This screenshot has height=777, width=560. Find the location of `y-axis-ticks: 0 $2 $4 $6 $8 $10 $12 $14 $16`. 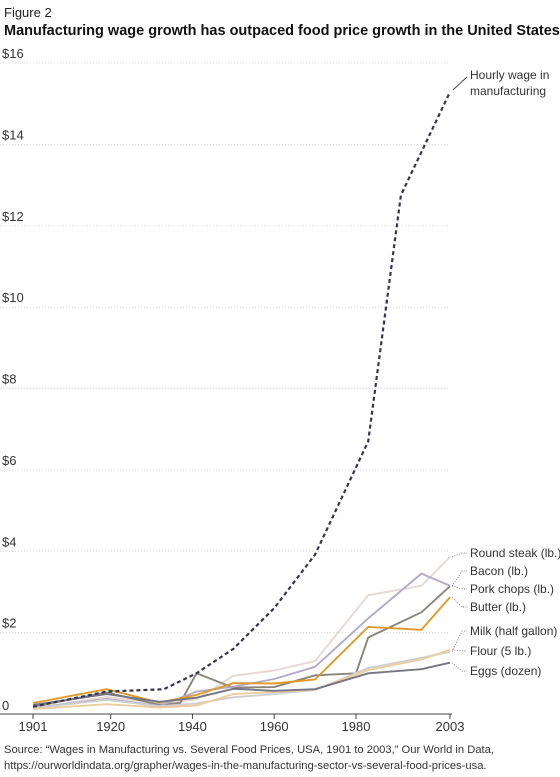

y-axis-ticks: 0 $2 $4 $6 $8 $10 $12 $14 $16 is located at coordinates (13, 379).